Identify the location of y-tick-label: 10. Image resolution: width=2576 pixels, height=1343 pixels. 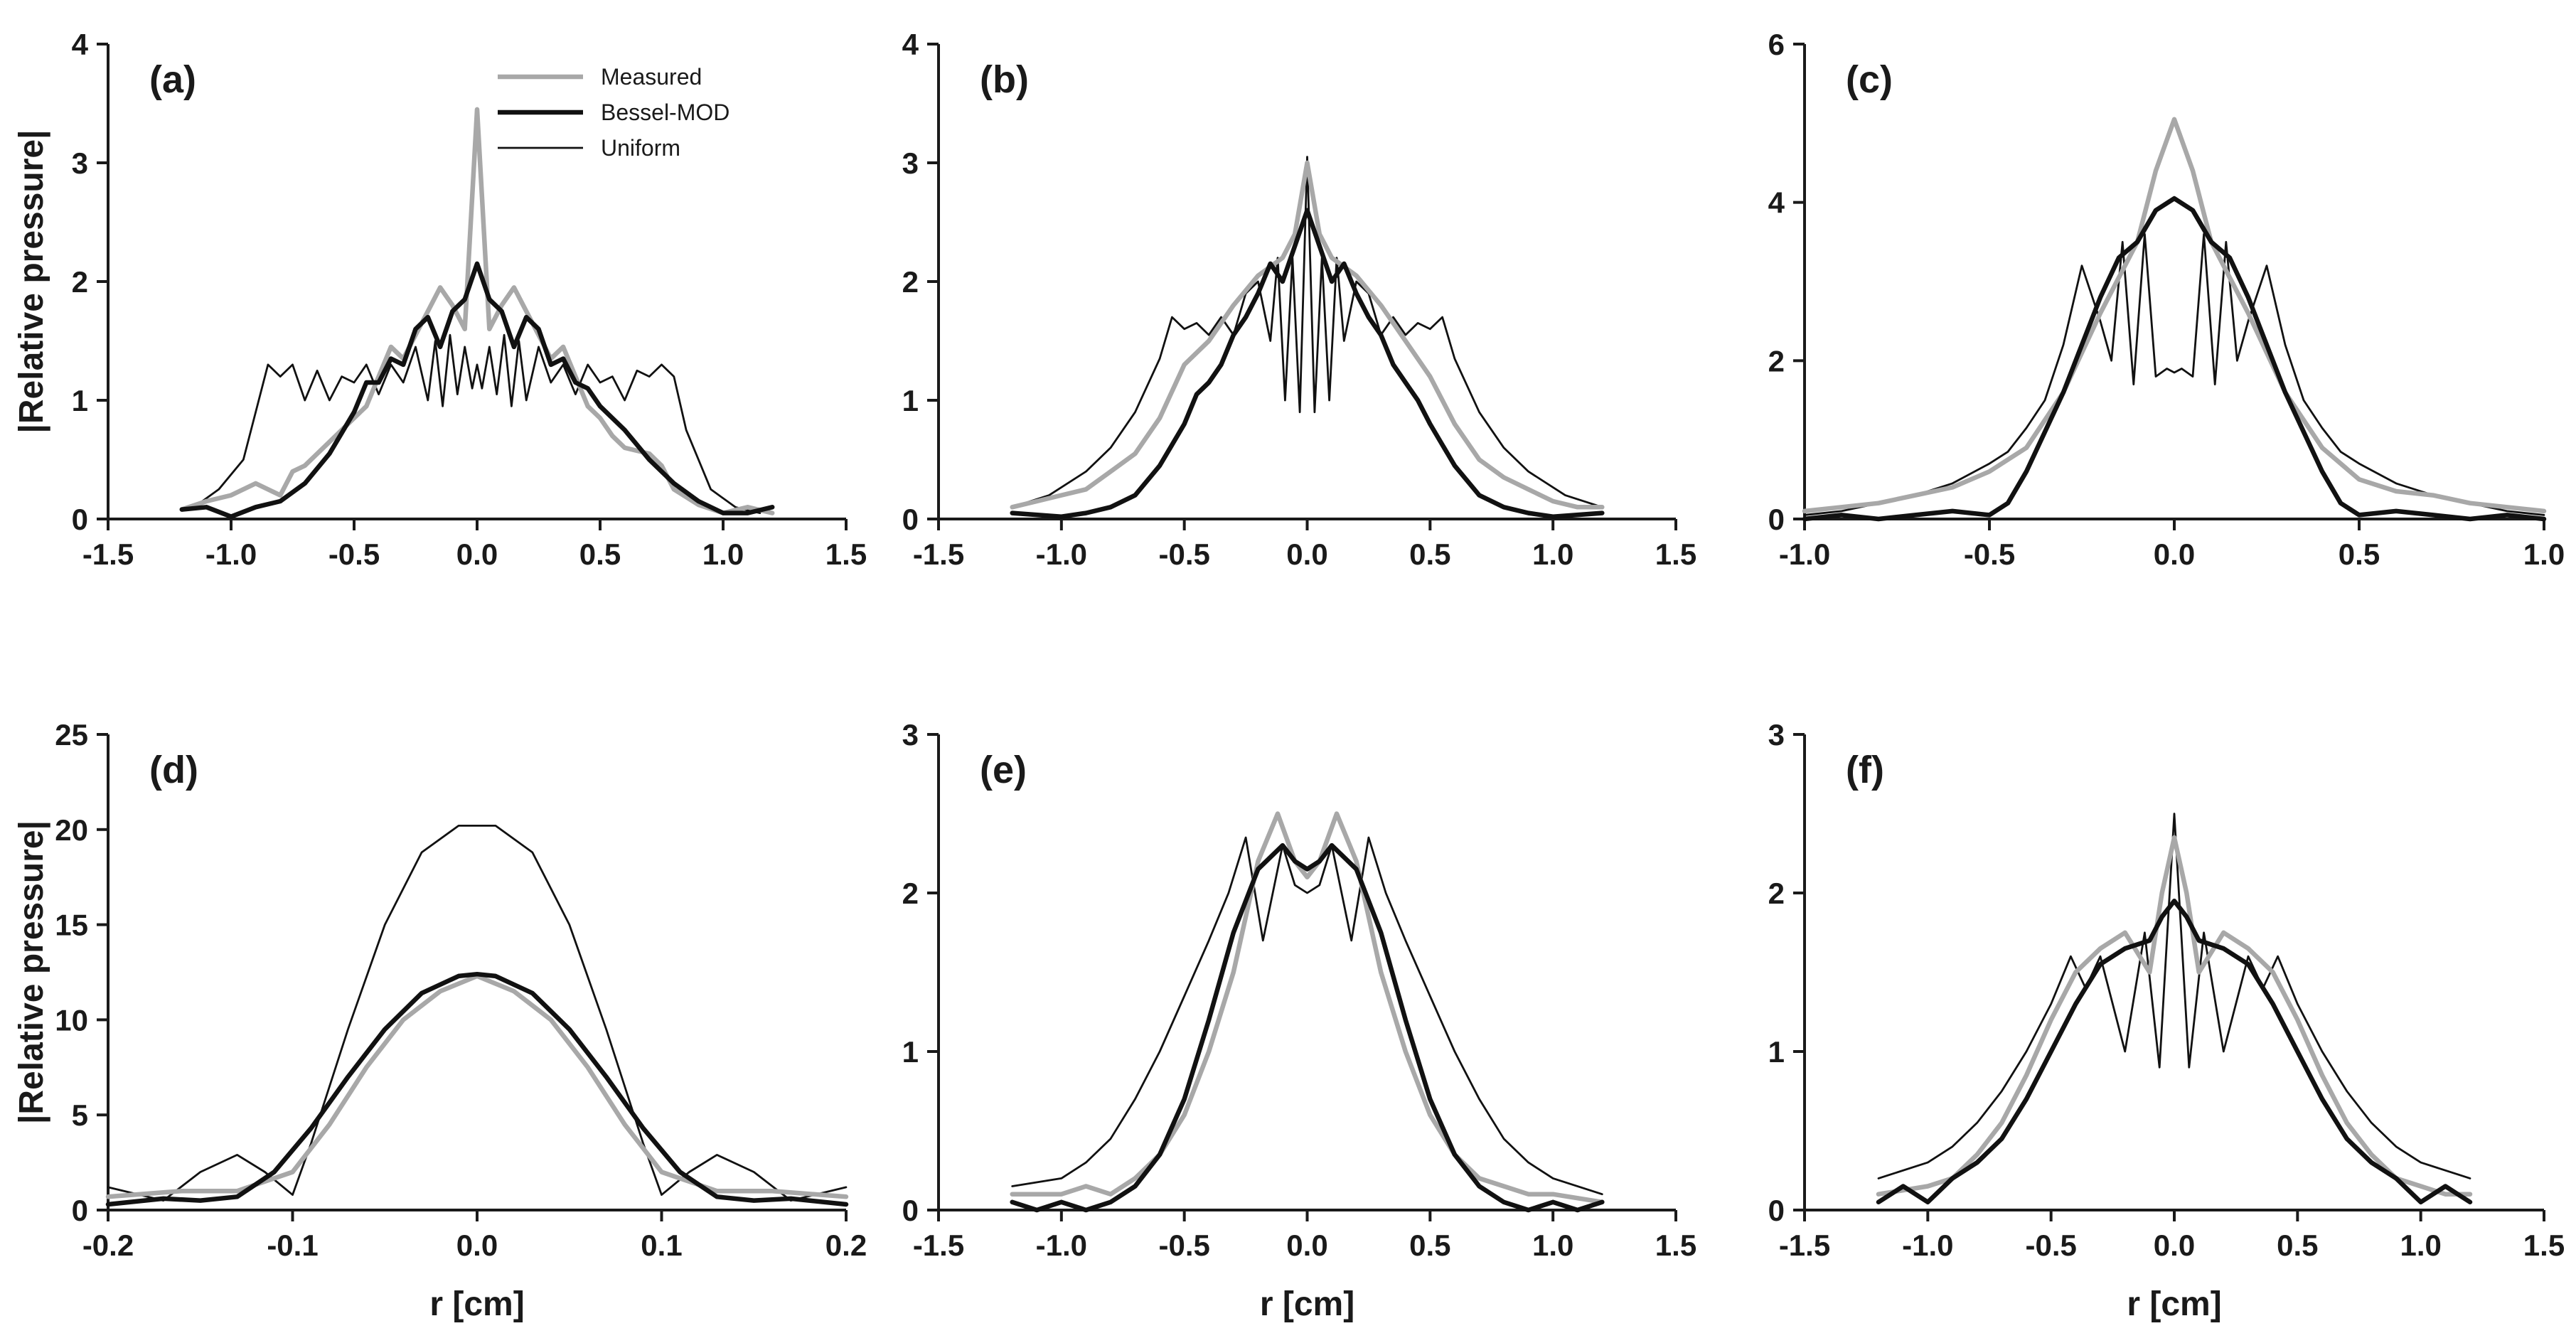
(71, 1020).